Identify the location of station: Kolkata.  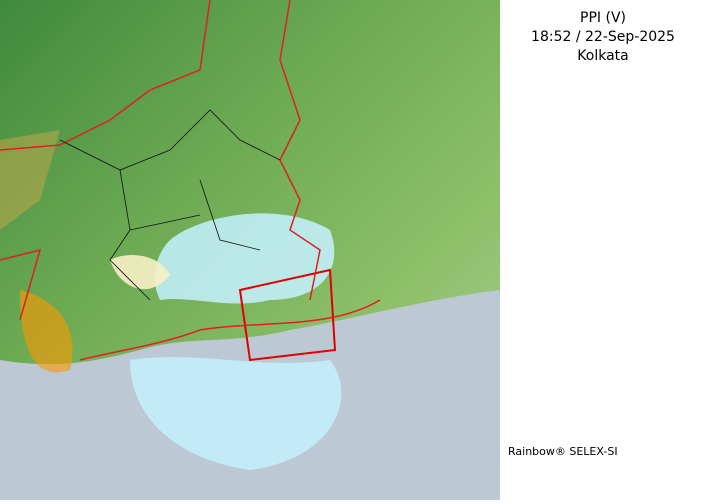
(602, 56).